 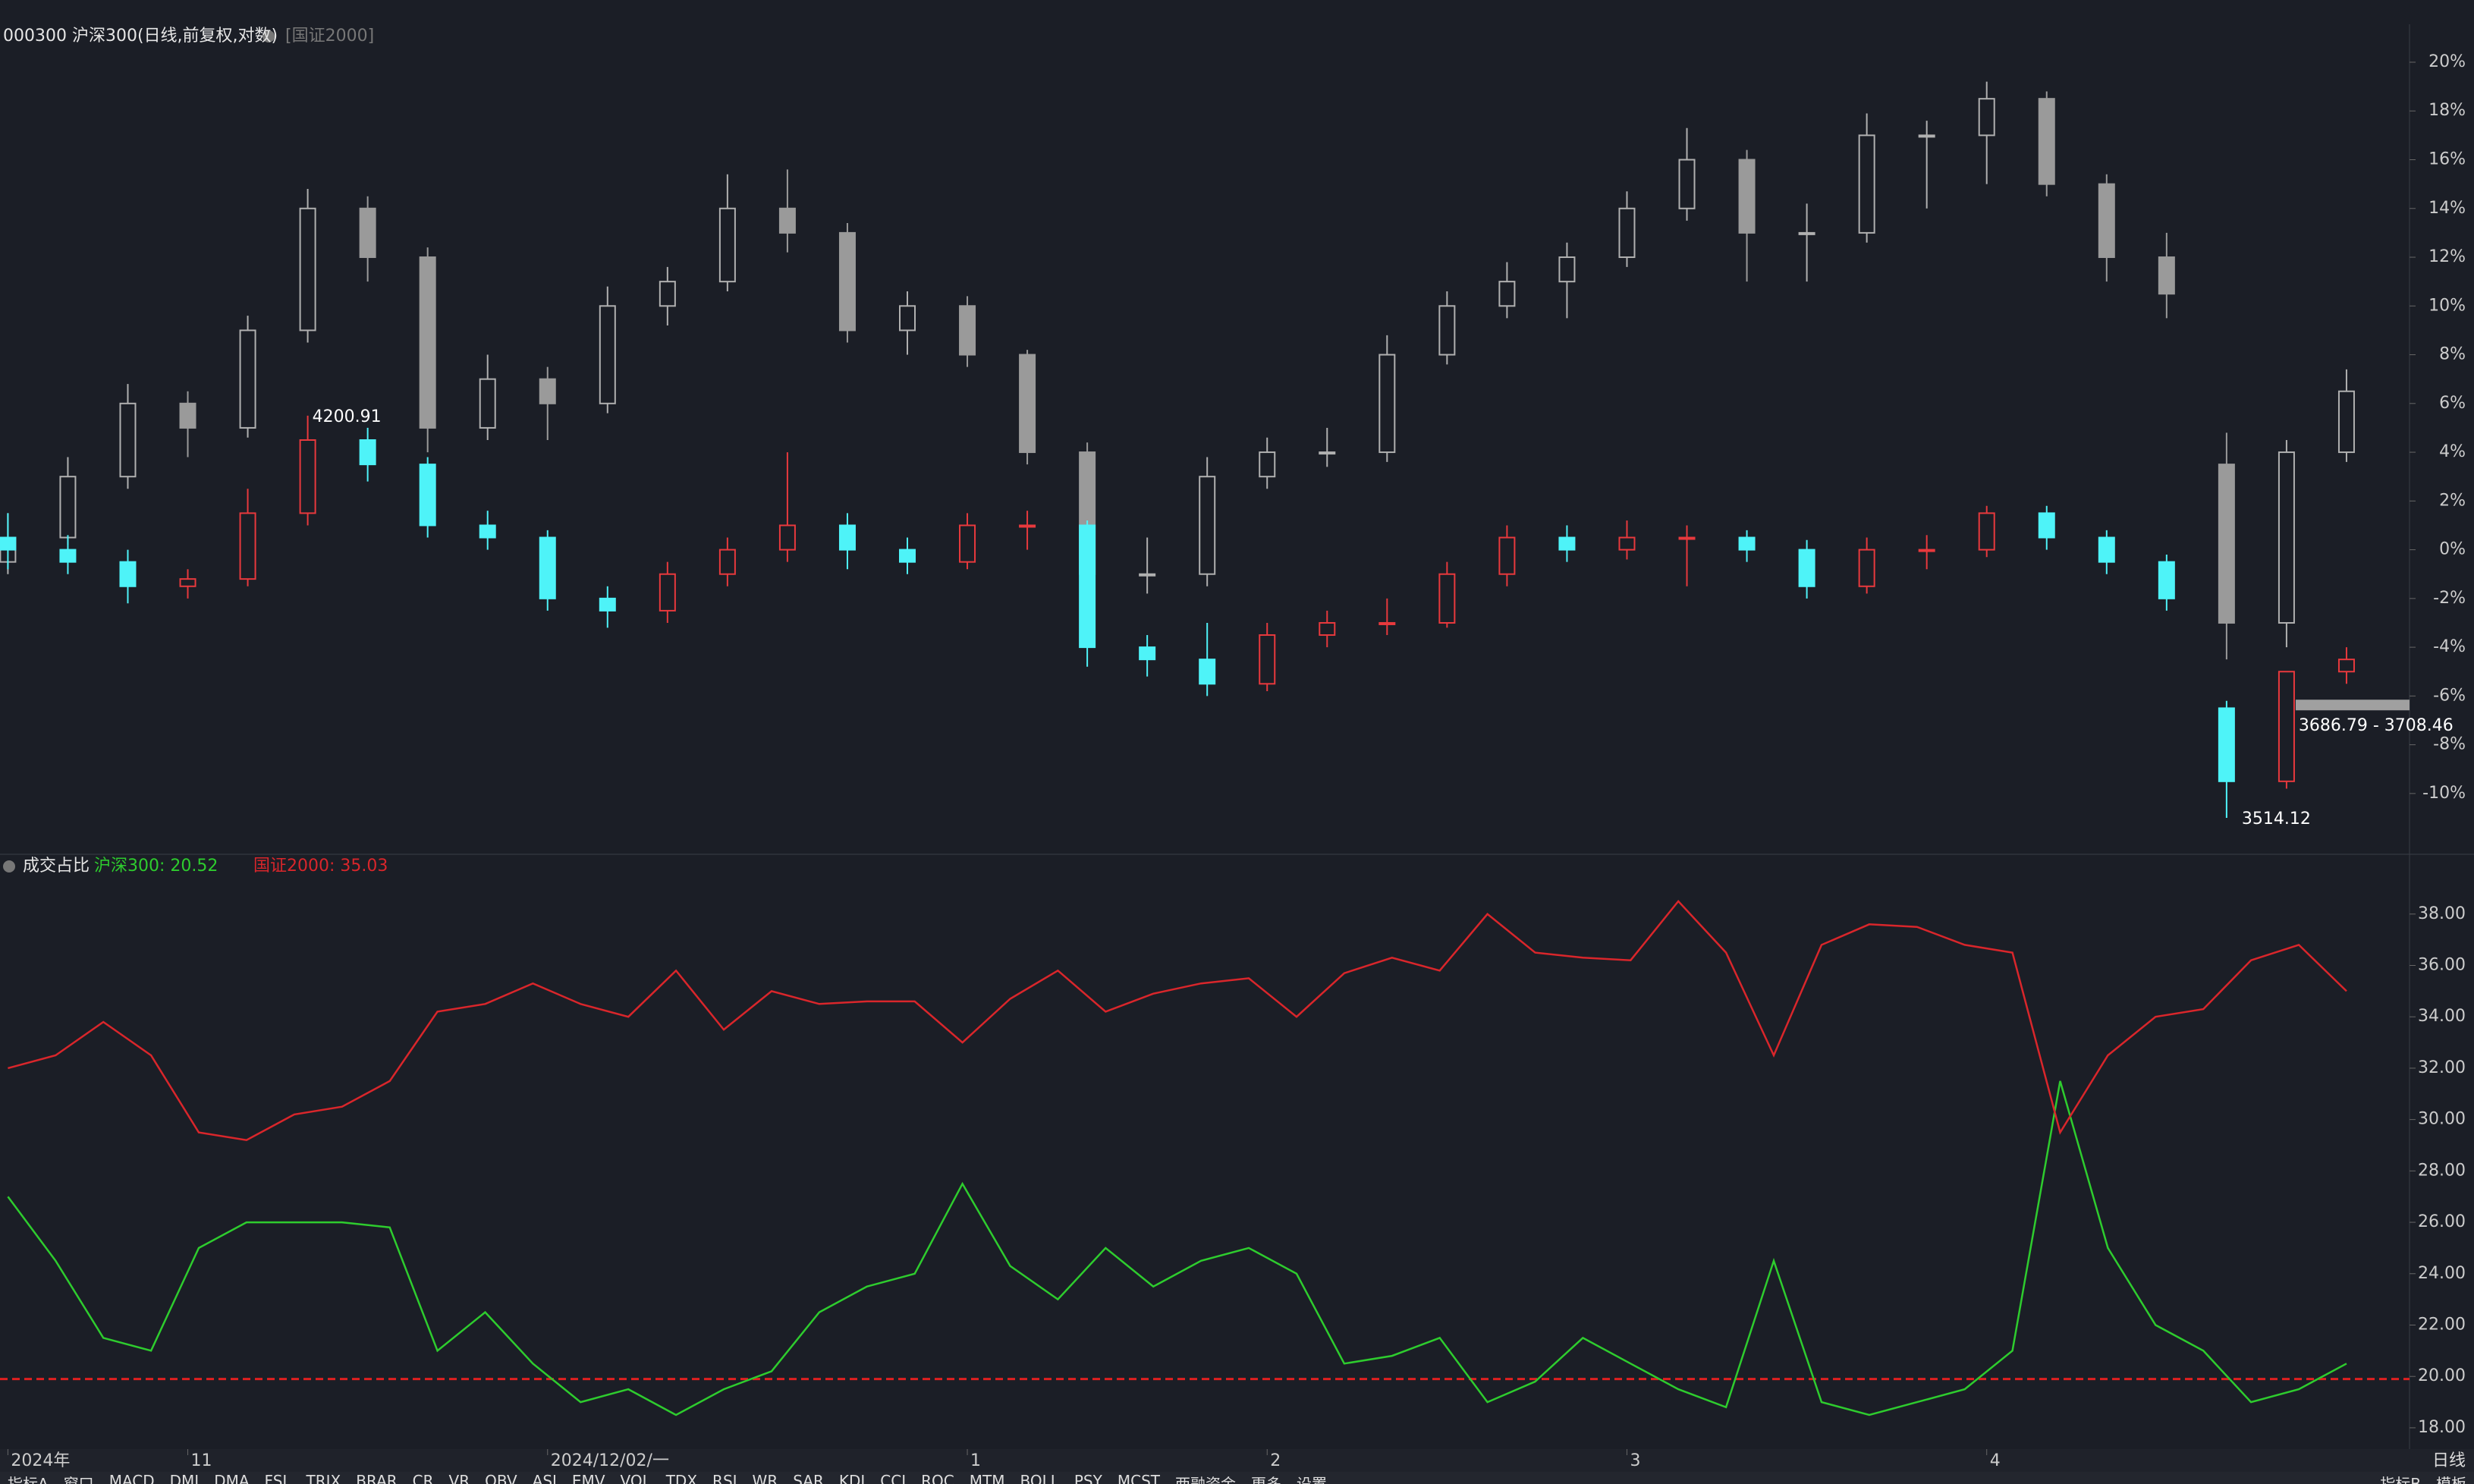 I want to click on chart-subtitle: [国证2000], so click(x=329, y=36).